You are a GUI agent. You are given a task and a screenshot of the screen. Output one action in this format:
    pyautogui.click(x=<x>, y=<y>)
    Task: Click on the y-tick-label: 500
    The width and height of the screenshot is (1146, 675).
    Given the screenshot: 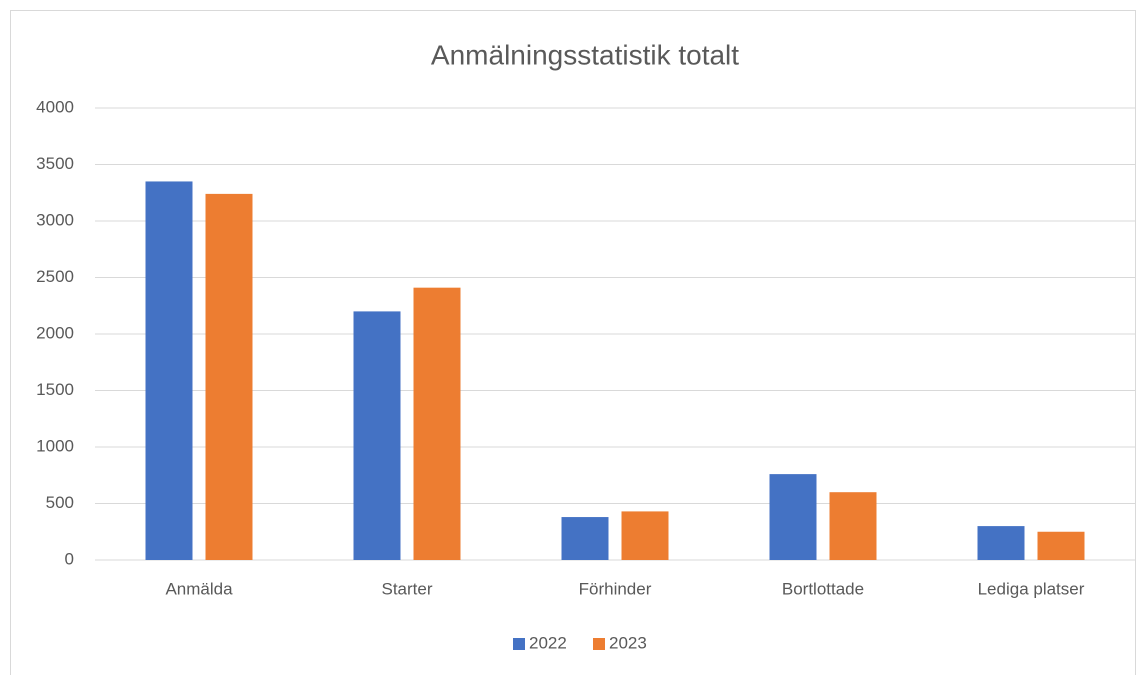 What is the action you would take?
    pyautogui.click(x=60, y=502)
    